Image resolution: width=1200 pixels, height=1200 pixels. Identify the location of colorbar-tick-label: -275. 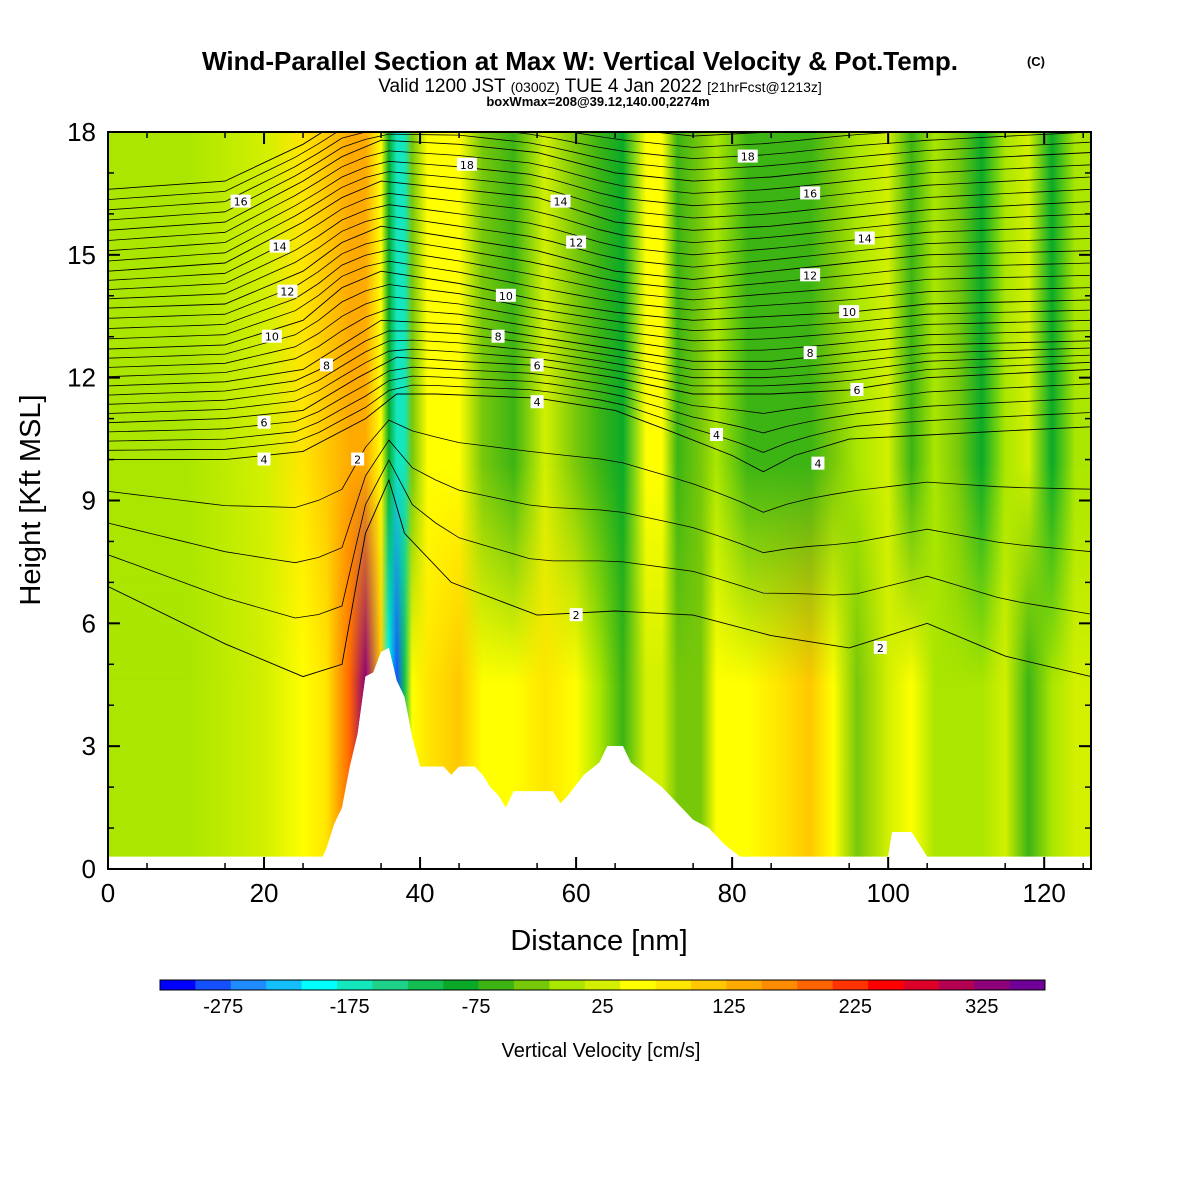
(223, 1007).